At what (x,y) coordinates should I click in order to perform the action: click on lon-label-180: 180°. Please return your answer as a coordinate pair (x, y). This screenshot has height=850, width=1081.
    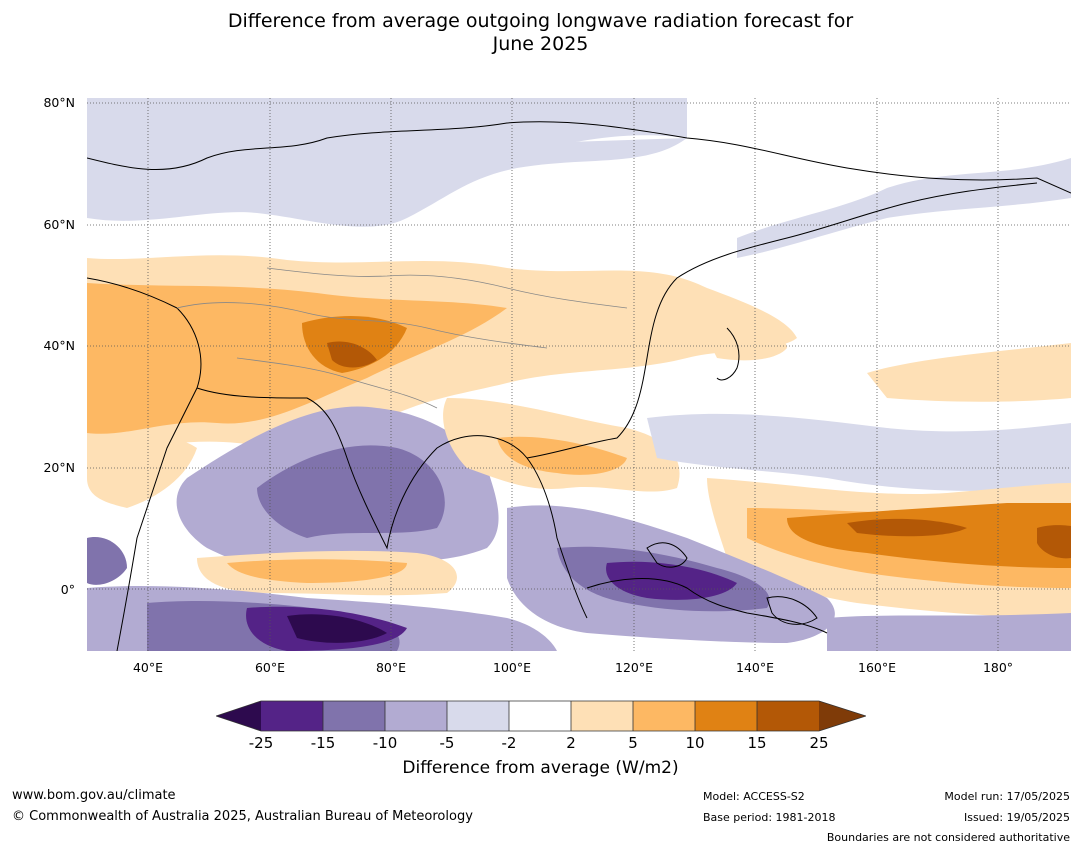
    Looking at the image, I should click on (998, 667).